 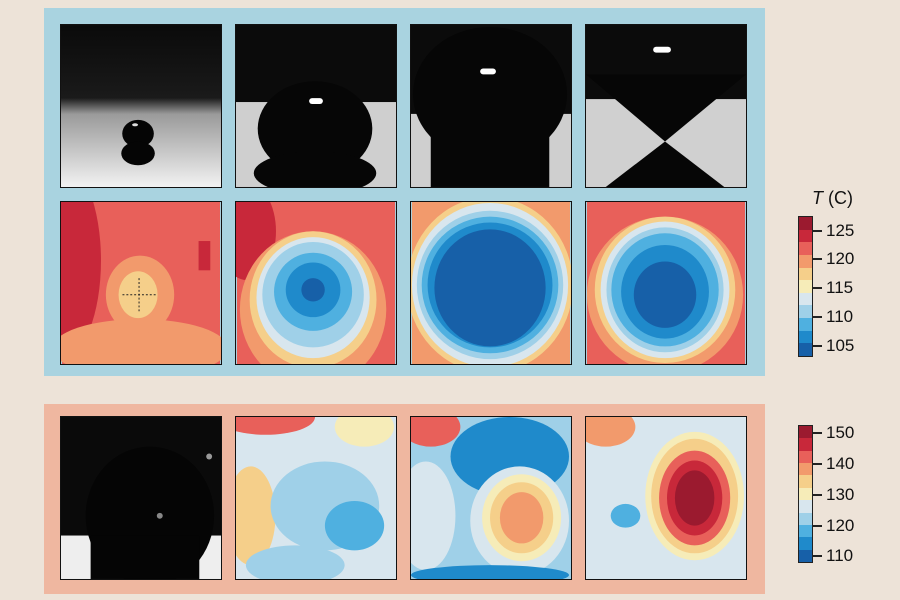 What do you see at coordinates (141, 498) in the screenshot?
I see `droplet-photo-boiling` at bounding box center [141, 498].